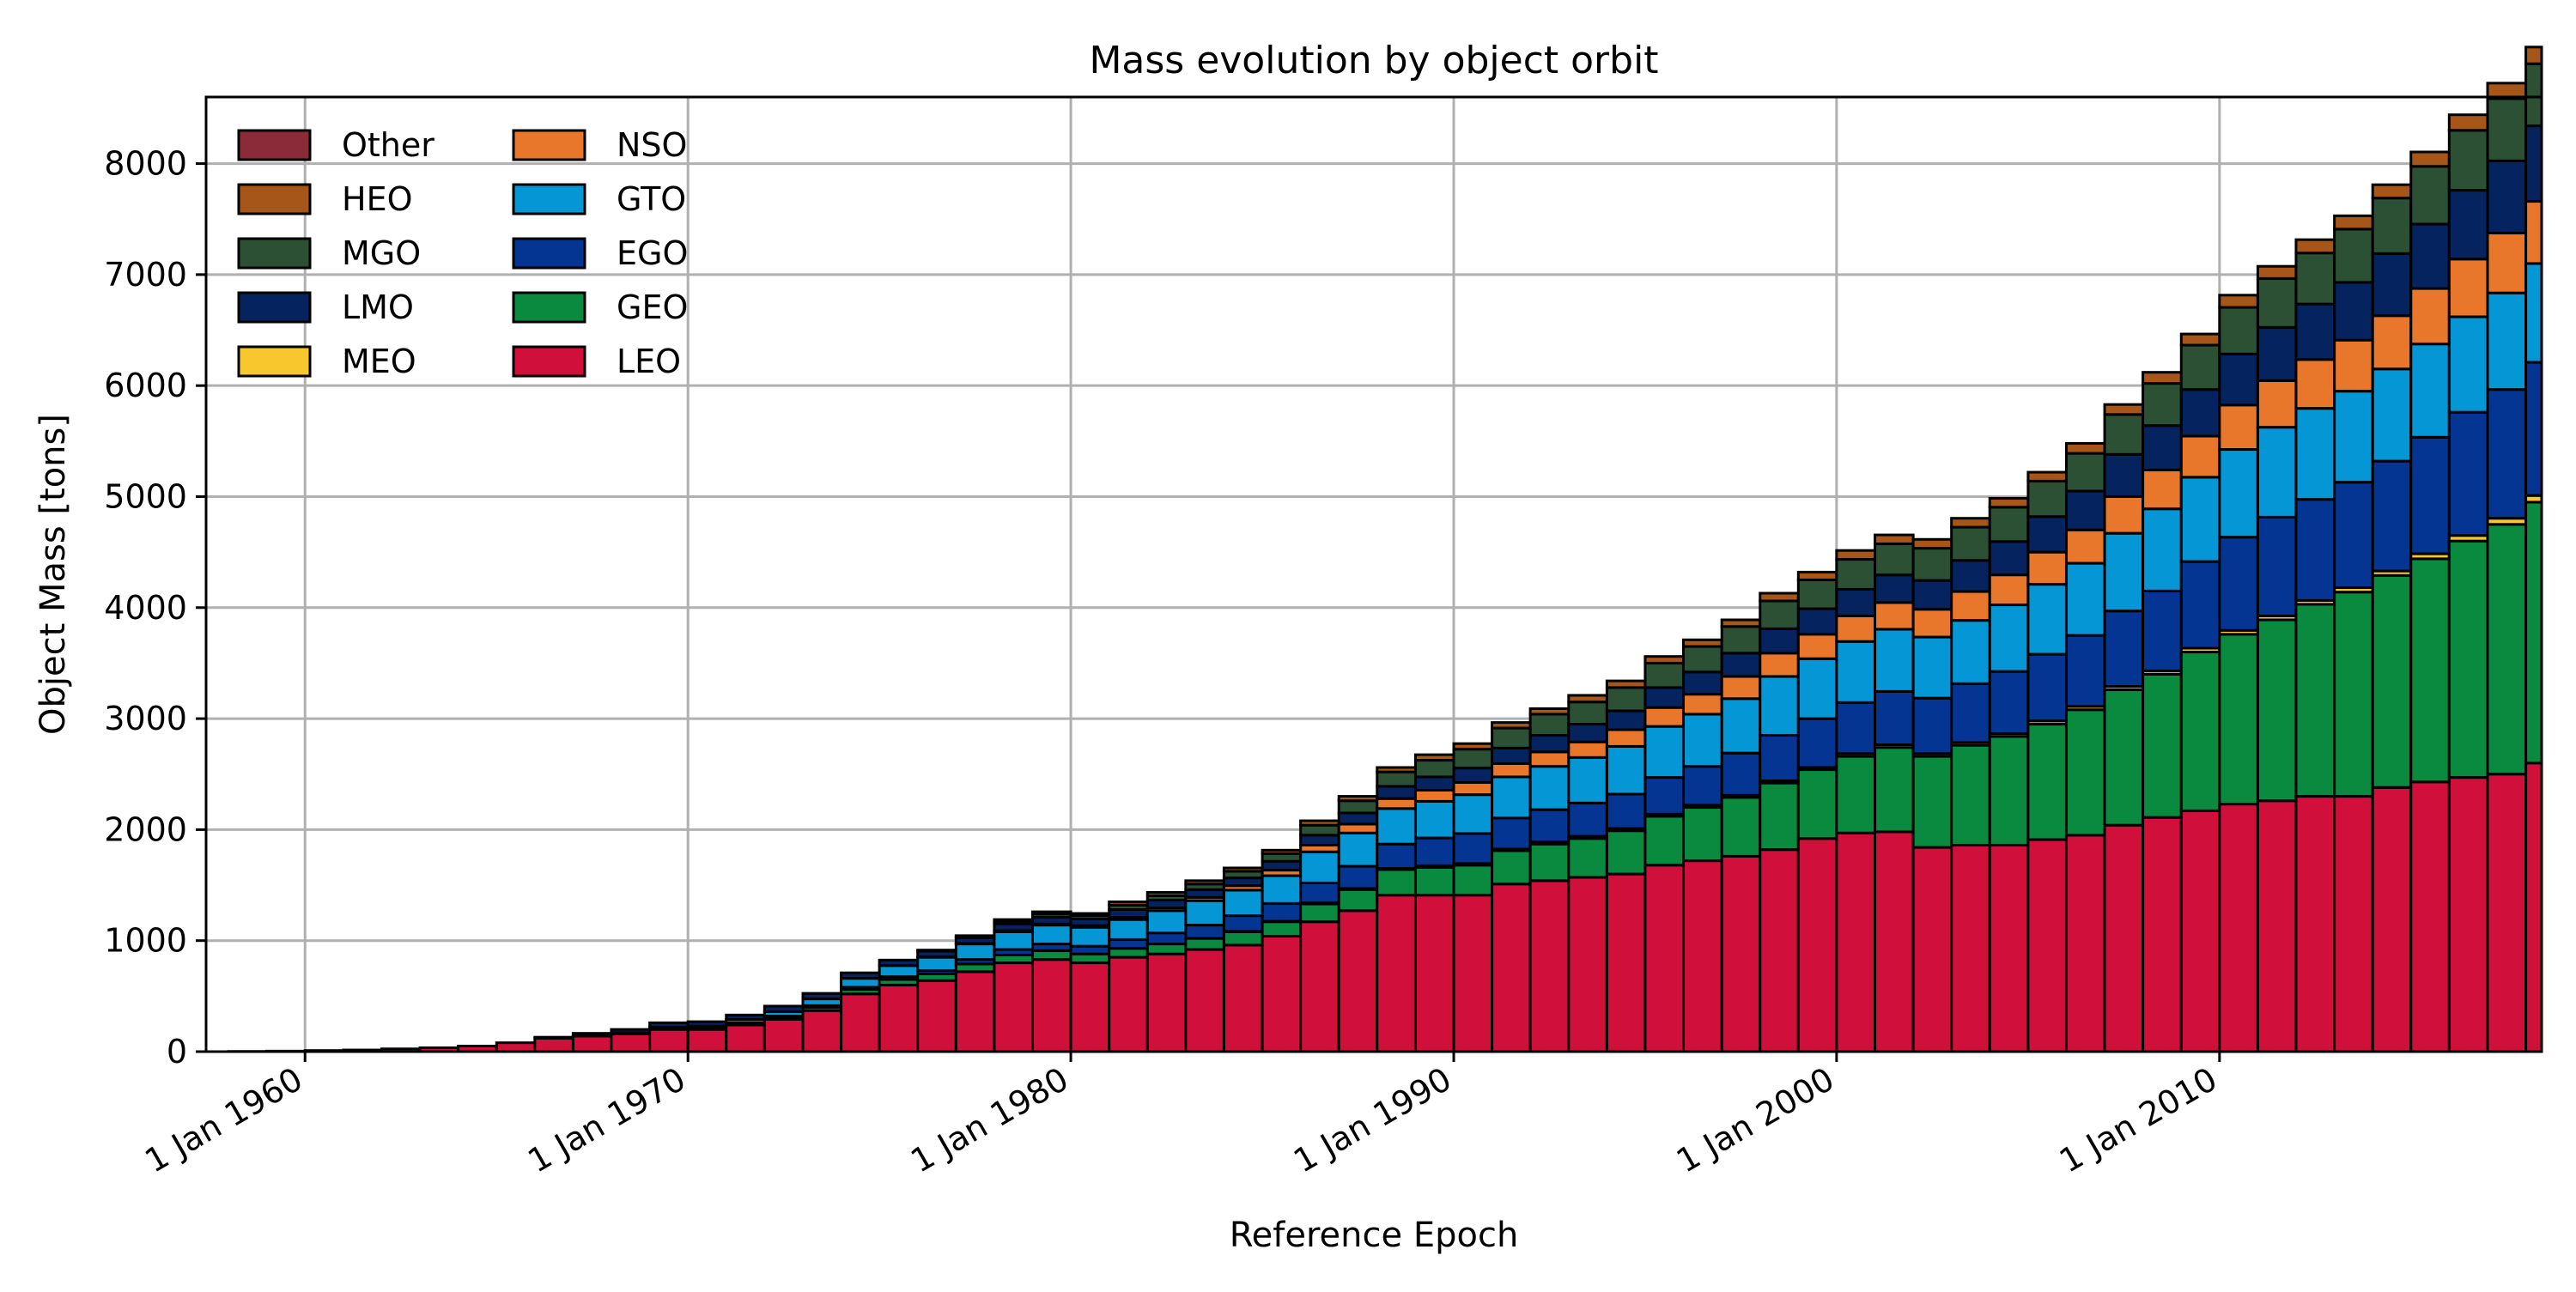 The height and width of the screenshot is (1292, 2576). Describe the element at coordinates (651, 199) in the screenshot. I see `legend-label-gto: GTO` at that location.